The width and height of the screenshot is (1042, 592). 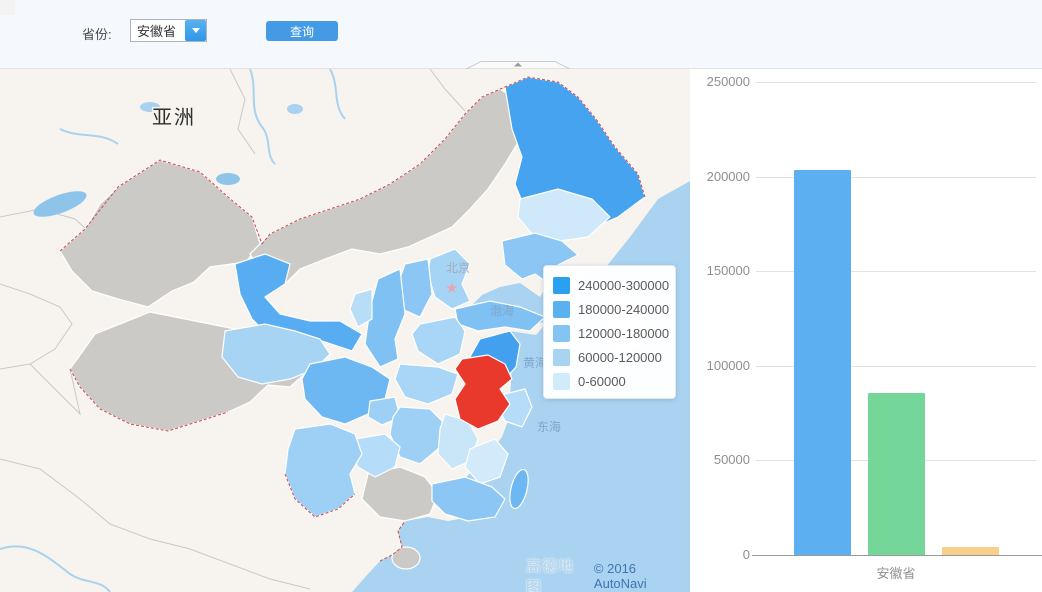 I want to click on province-anhui-highlighted, so click(x=483, y=392).